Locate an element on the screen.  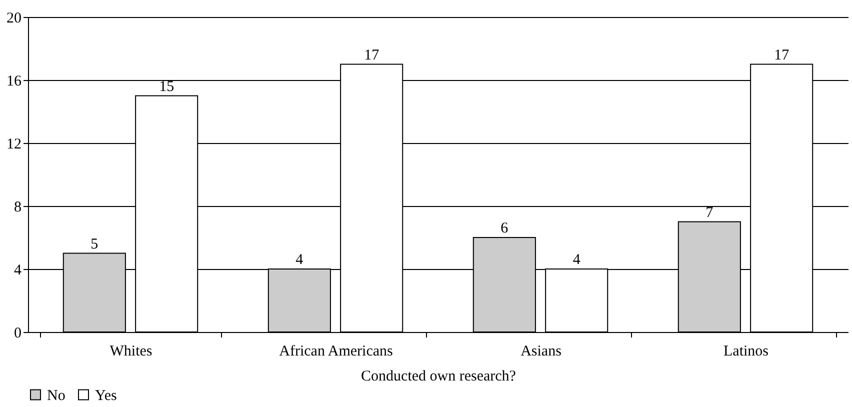
legend-label: No is located at coordinates (56, 396).